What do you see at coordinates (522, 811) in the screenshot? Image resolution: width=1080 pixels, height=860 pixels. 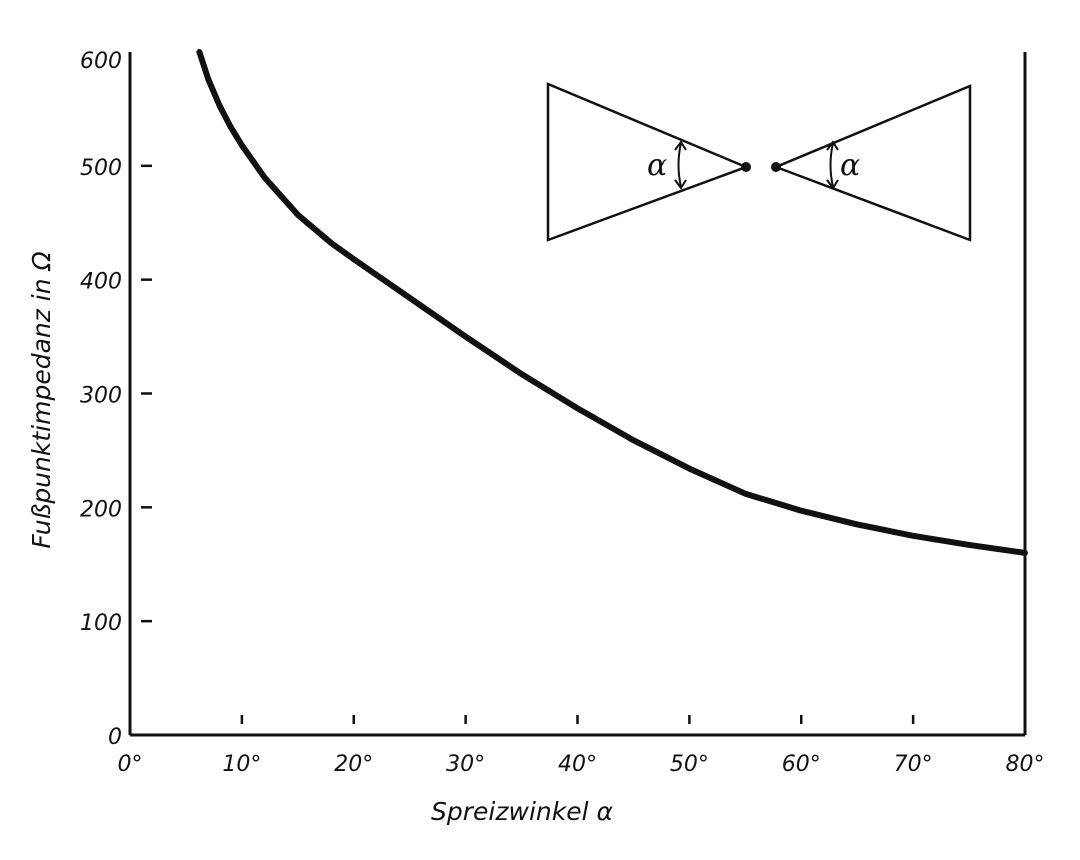 I see `x-axis-title: Spreizwinkel α` at bounding box center [522, 811].